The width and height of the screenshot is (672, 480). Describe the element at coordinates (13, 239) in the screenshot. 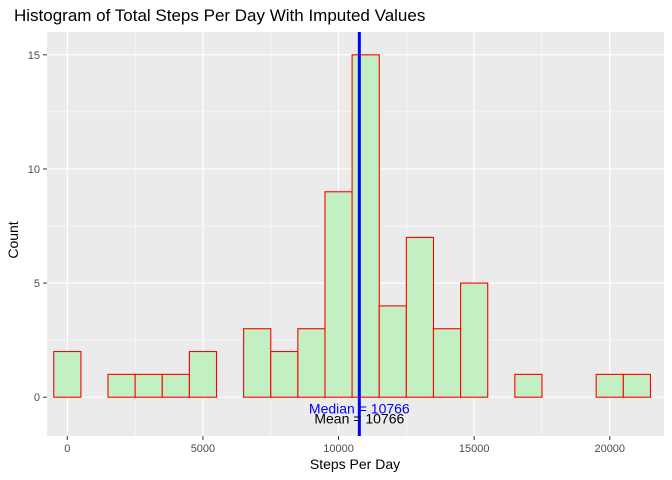

I see `y-axis-title: Count` at that location.